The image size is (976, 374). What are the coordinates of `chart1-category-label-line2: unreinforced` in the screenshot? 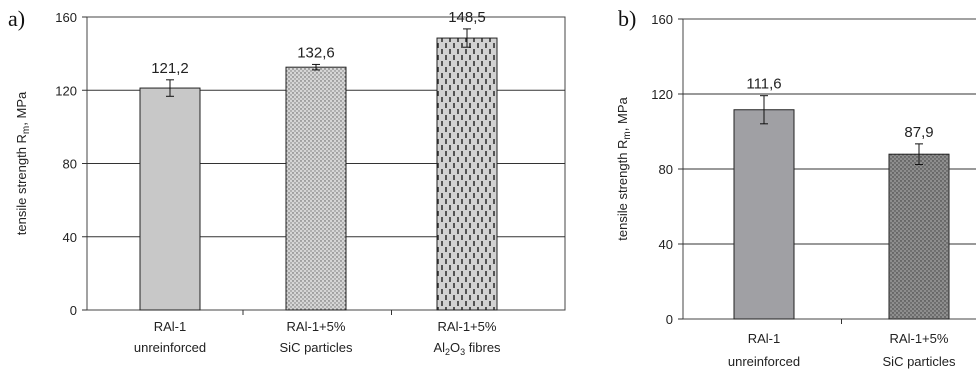 It's located at (170, 347).